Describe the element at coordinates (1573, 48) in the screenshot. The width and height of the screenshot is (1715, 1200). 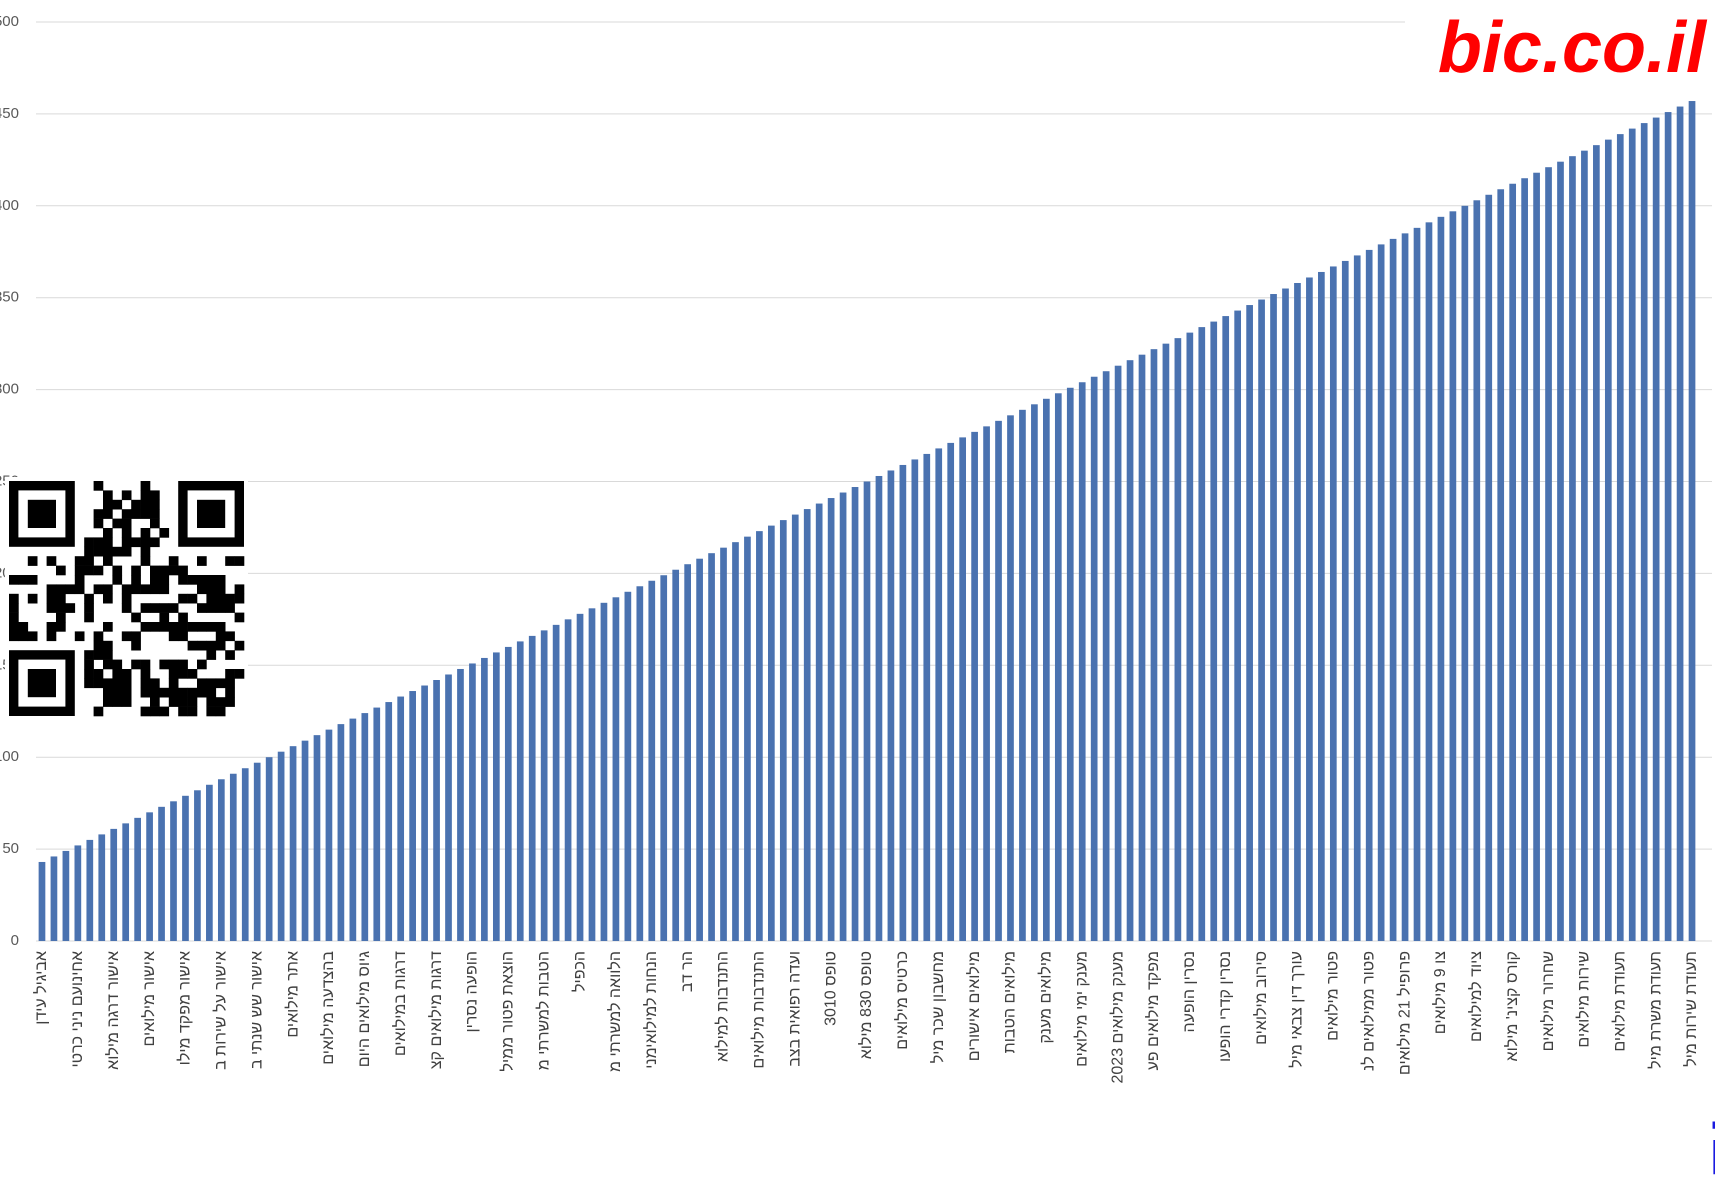
I see `watermark: bic.co.il` at that location.